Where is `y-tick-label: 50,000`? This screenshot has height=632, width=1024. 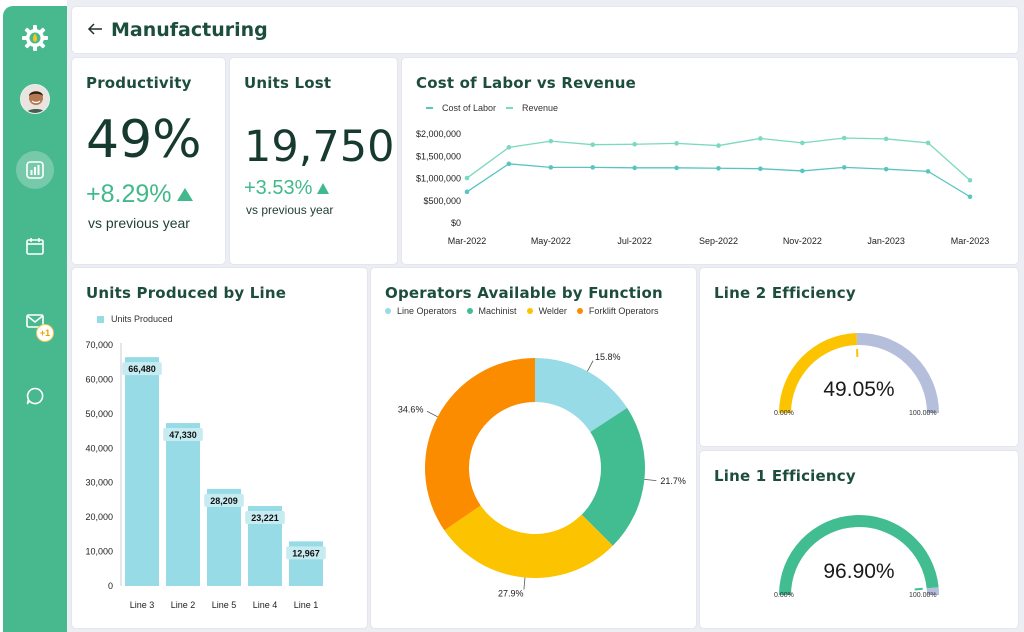 y-tick-label: 50,000 is located at coordinates (99, 414).